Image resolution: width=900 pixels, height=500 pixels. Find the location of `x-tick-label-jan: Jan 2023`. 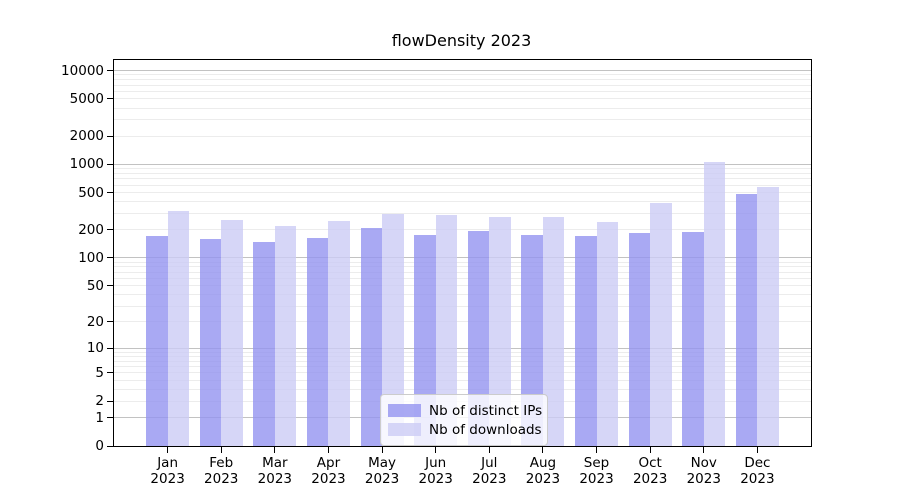

x-tick-label-jan: Jan 2023 is located at coordinates (168, 471).